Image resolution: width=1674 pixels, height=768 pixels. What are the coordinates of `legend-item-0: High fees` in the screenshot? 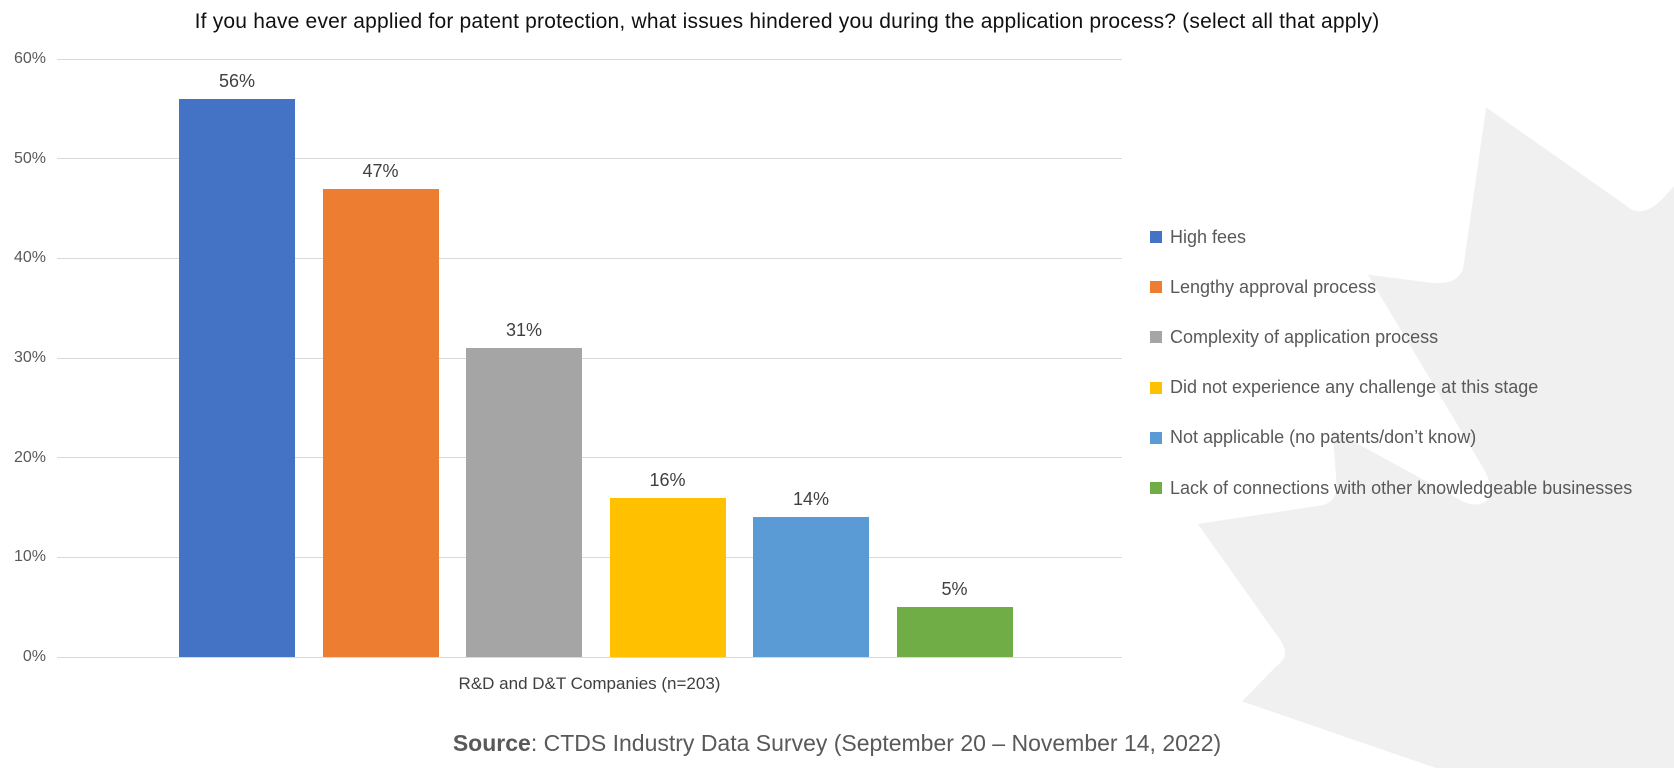 It's located at (1198, 237).